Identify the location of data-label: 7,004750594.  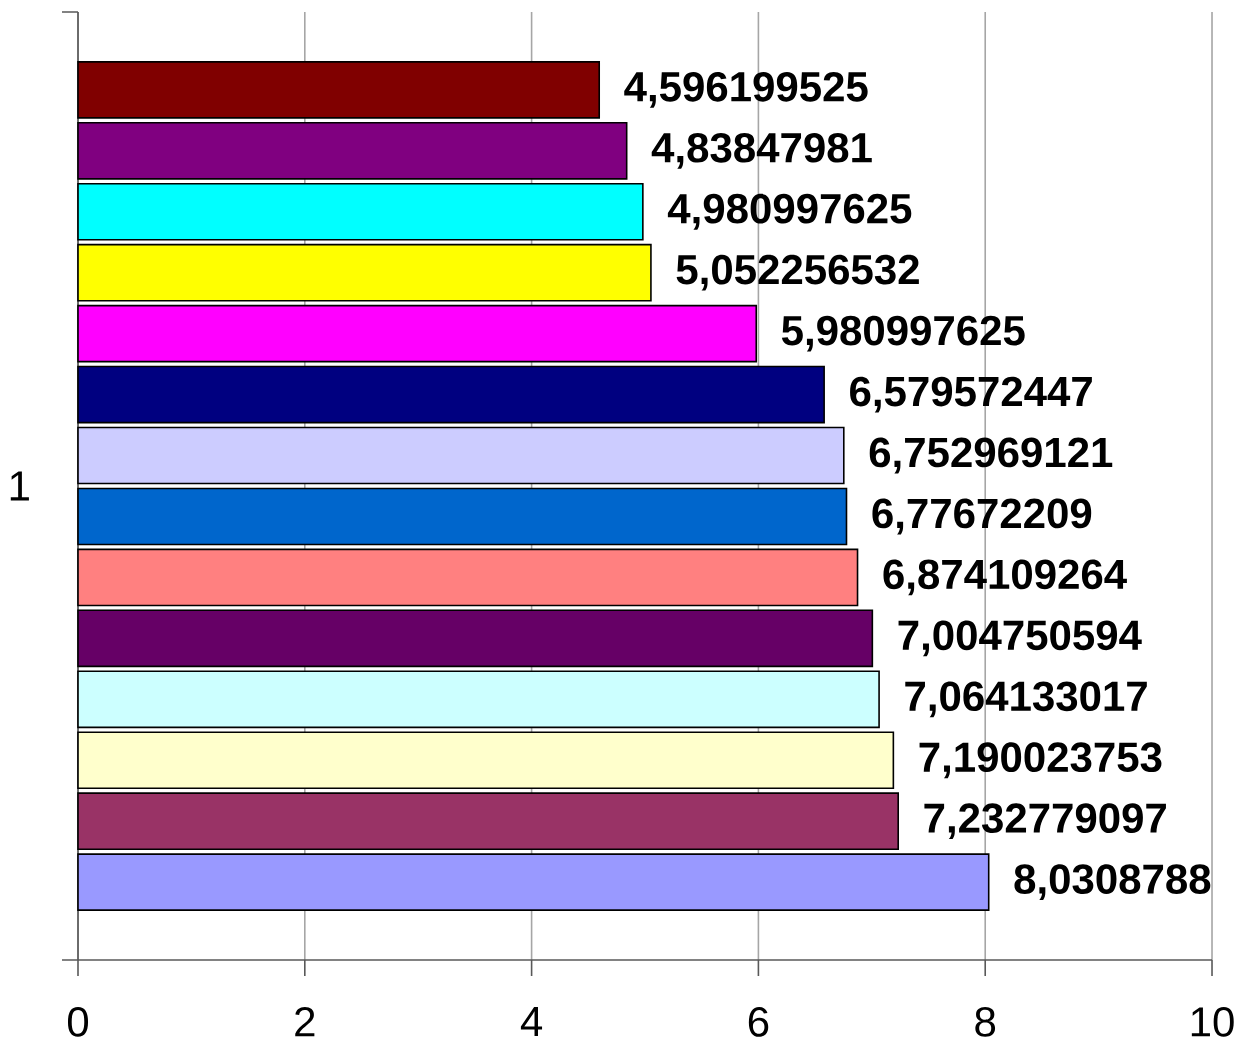
(1020, 638).